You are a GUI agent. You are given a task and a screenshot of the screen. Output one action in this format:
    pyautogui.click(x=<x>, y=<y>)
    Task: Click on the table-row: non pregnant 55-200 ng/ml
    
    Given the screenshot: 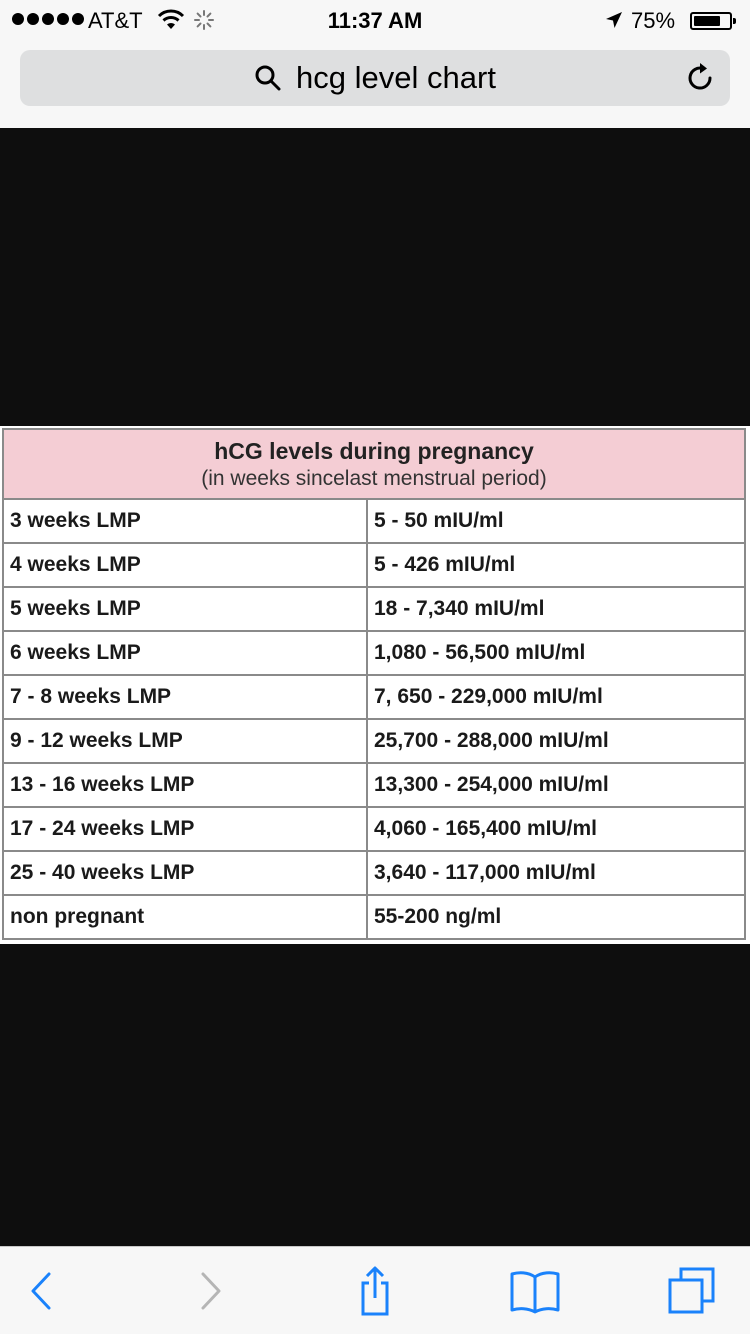 What is the action you would take?
    pyautogui.click(x=374, y=917)
    